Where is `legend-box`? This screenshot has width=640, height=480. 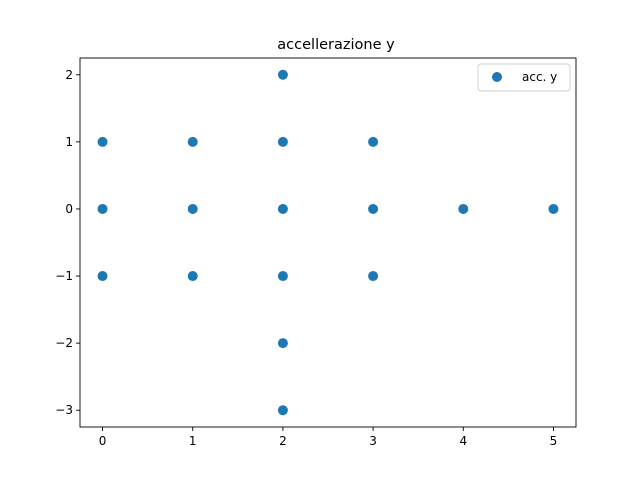 legend-box is located at coordinates (524, 77).